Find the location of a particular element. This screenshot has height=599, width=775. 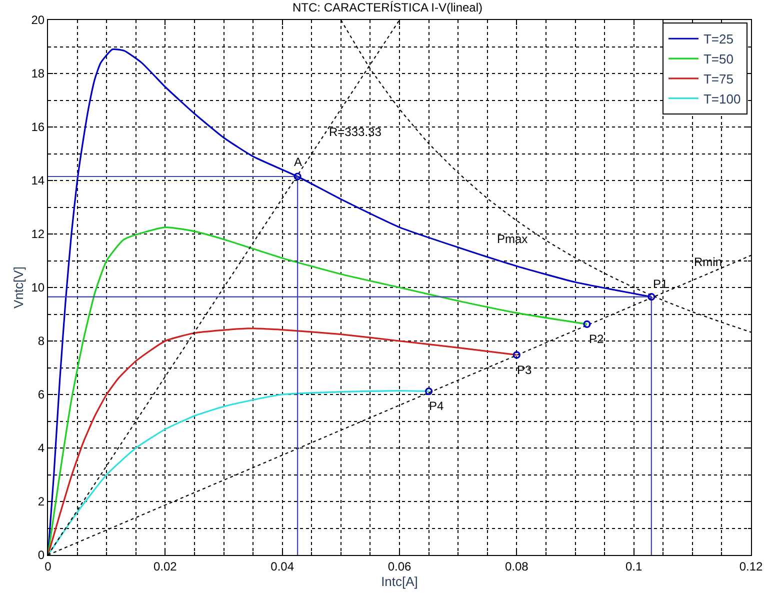

legend-label: T=100 is located at coordinates (722, 98).